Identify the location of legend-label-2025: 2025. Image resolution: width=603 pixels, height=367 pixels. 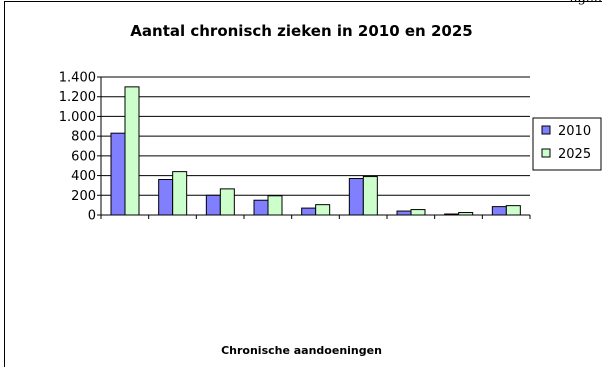
(574, 154).